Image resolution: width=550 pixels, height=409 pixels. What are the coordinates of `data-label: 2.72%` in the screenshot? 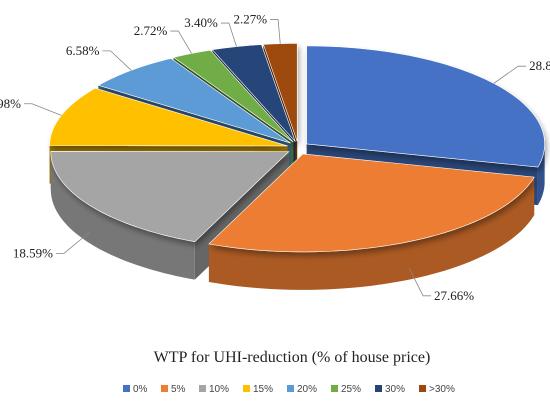 It's located at (151, 30).